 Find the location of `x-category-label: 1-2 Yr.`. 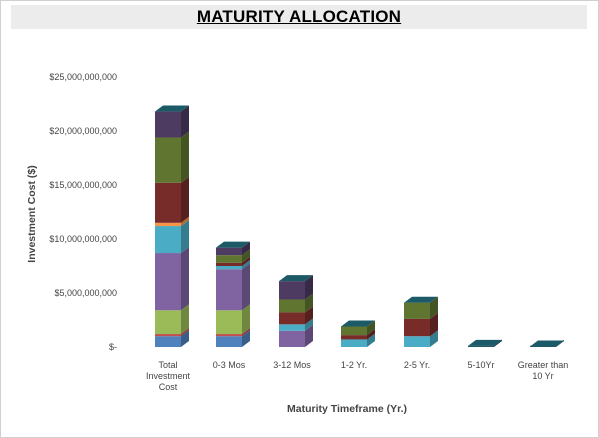

x-category-label: 1-2 Yr. is located at coordinates (354, 365).